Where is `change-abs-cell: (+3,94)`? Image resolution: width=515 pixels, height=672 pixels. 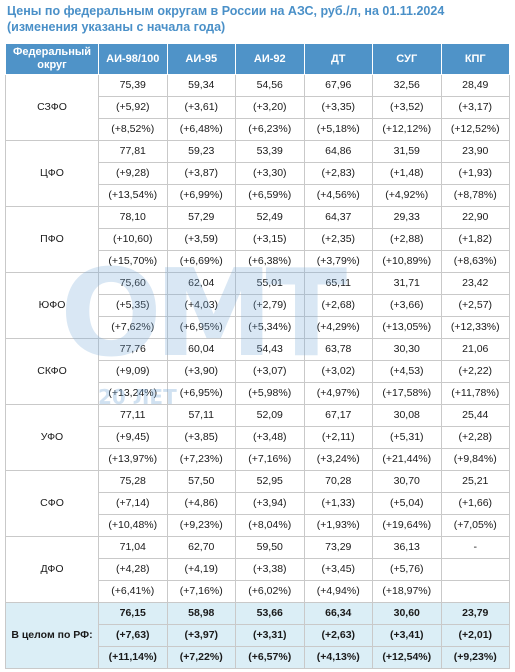
change-abs-cell: (+3,94) is located at coordinates (270, 503).